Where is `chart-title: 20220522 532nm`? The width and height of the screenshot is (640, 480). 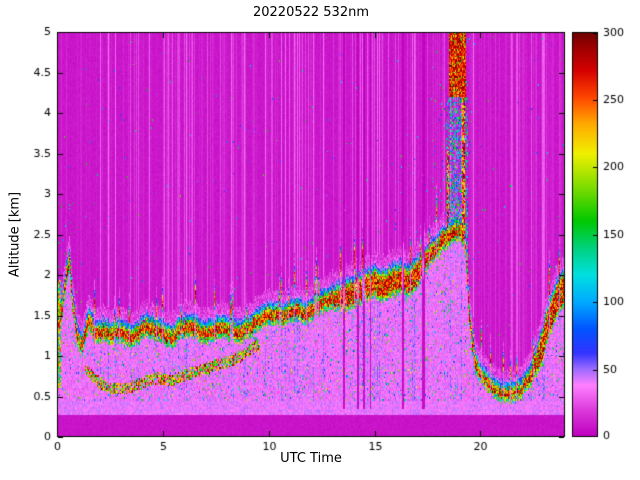
chart-title: 20220522 532nm is located at coordinates (311, 12).